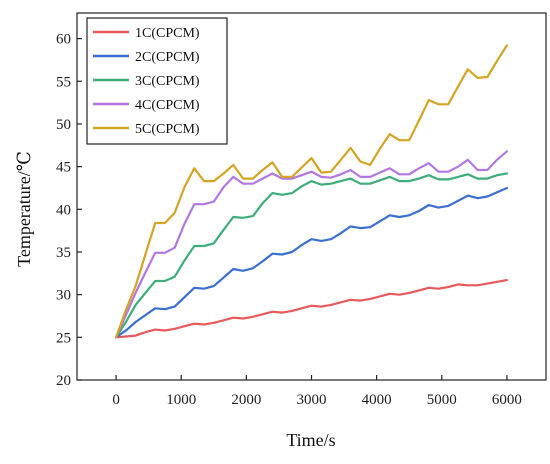 The image size is (550, 464). Describe the element at coordinates (63, 168) in the screenshot. I see `y-tick-label: 45` at that location.